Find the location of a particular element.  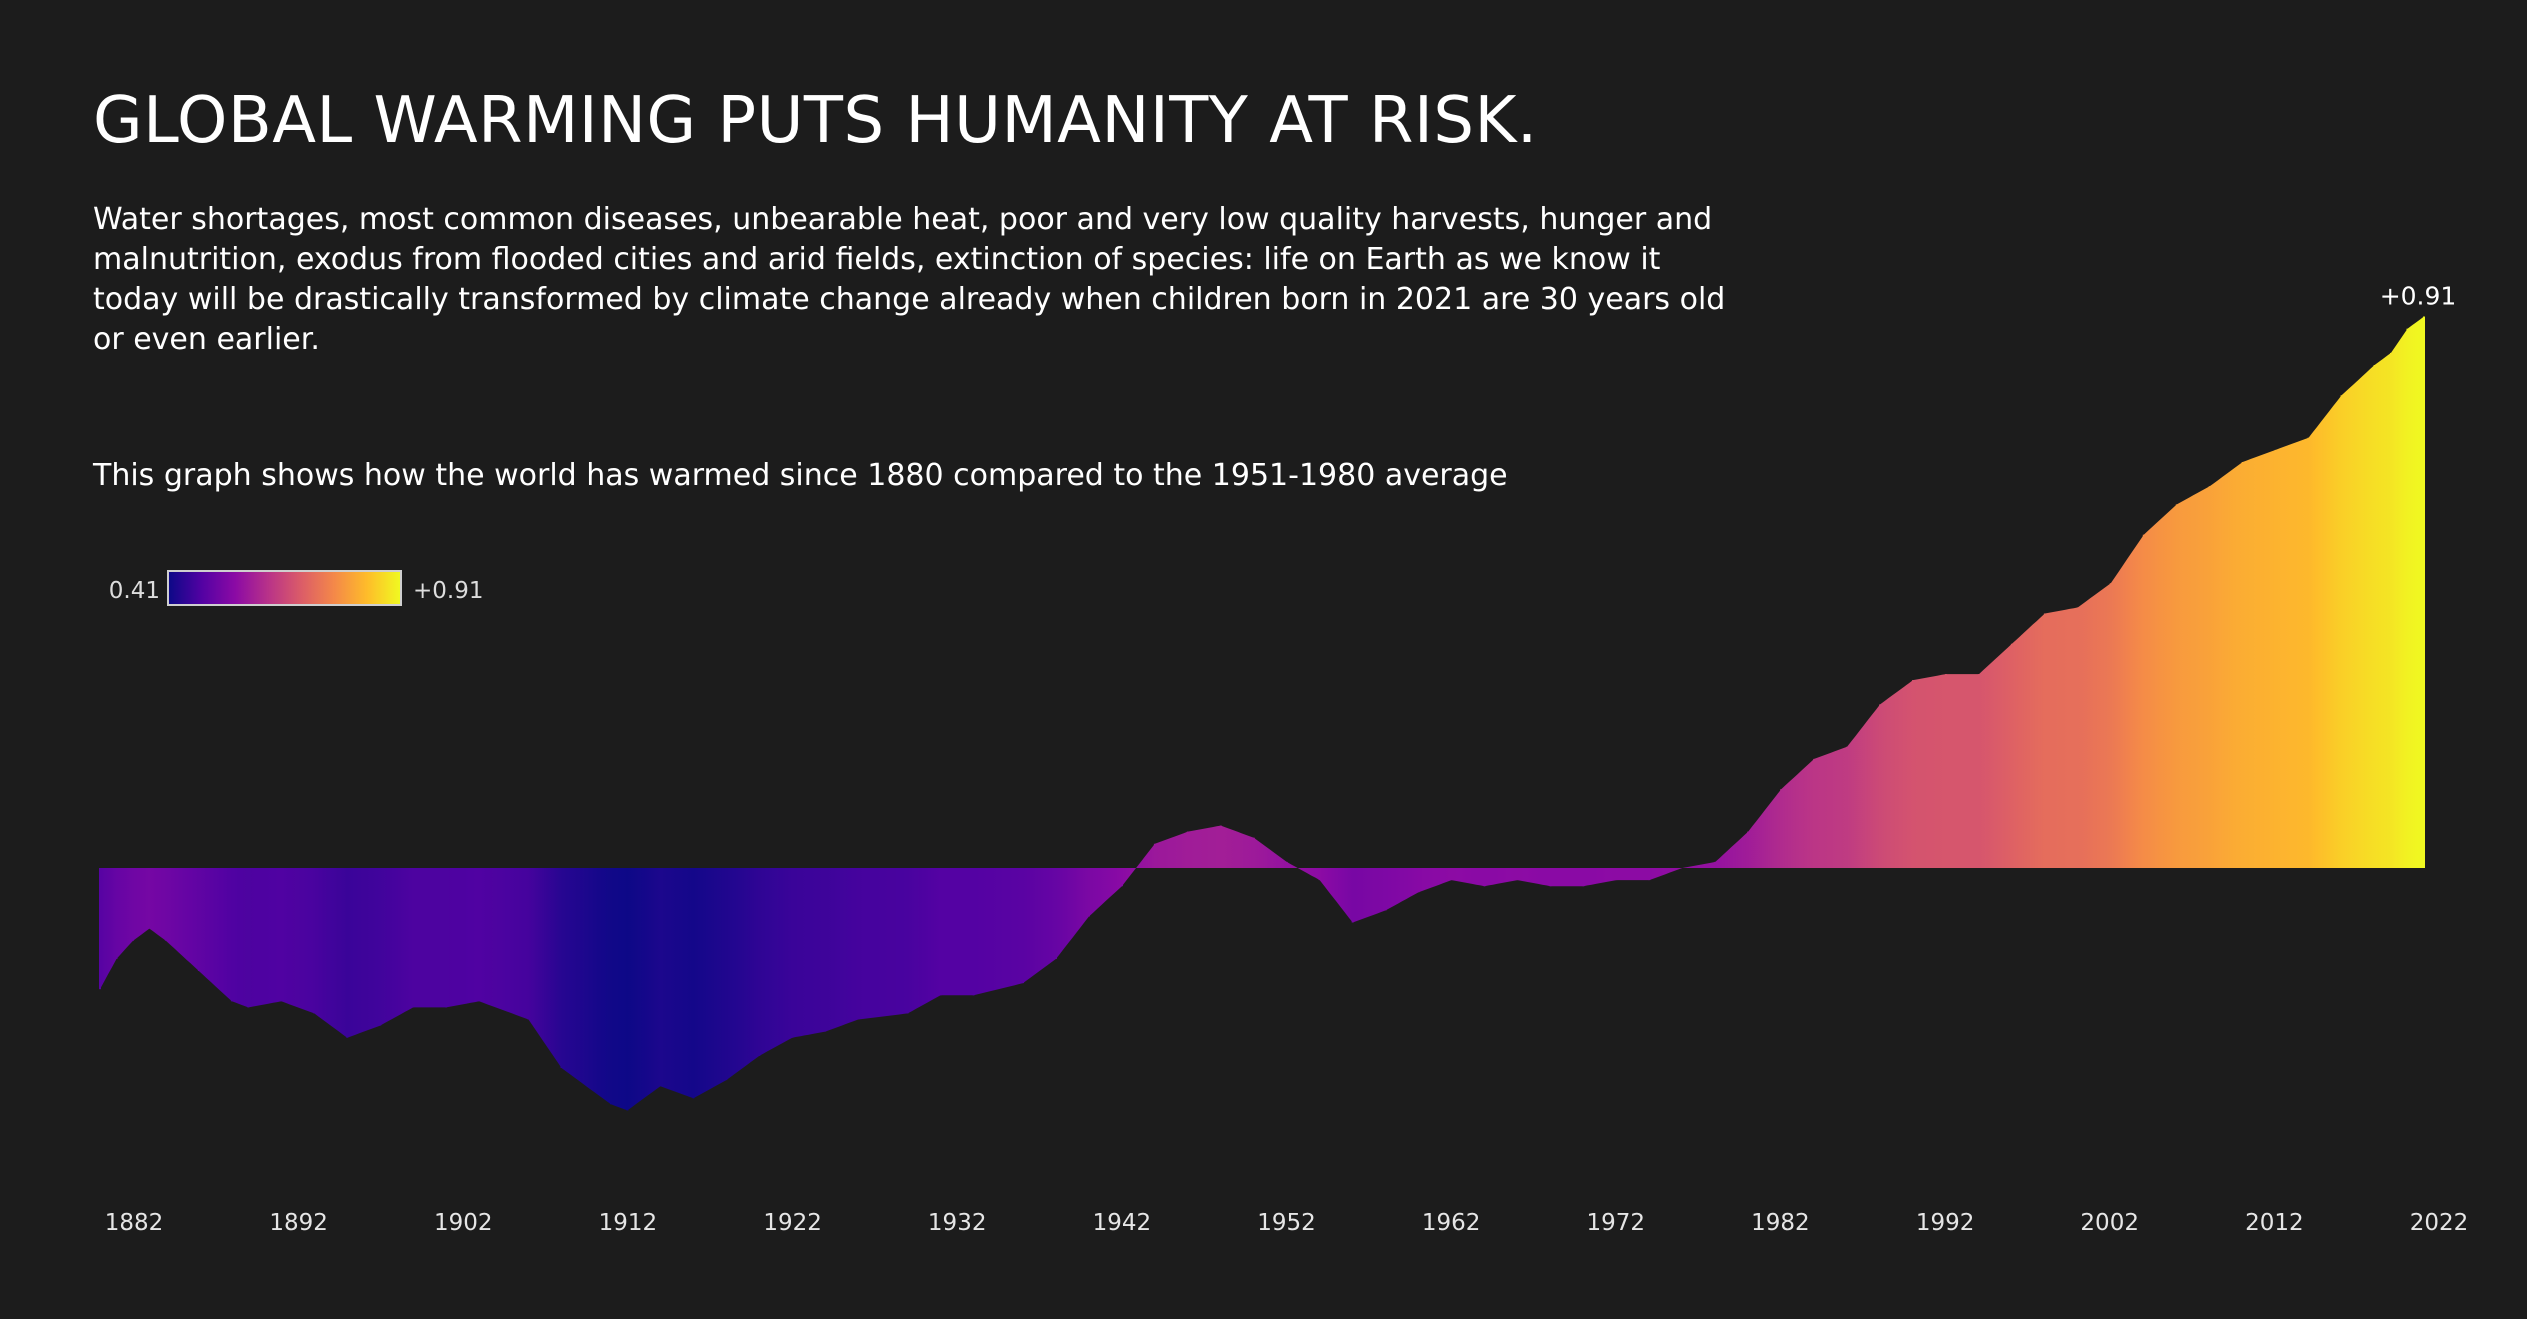

end-value-label: +0.91 is located at coordinates (2418, 296).